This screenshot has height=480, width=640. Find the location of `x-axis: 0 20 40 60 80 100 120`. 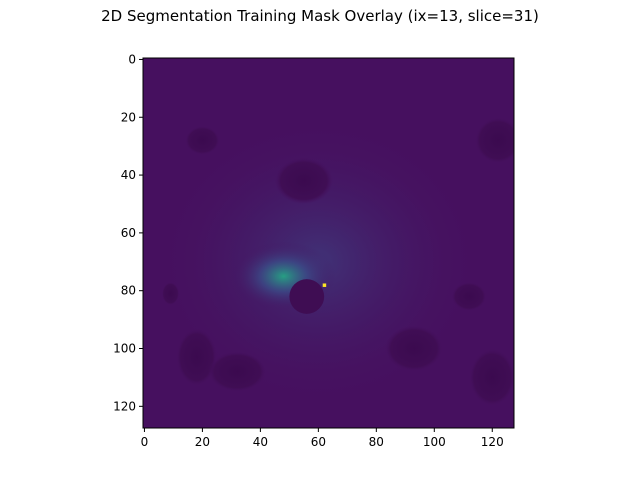

x-axis: 0 20 40 60 80 100 120 is located at coordinates (322, 438).